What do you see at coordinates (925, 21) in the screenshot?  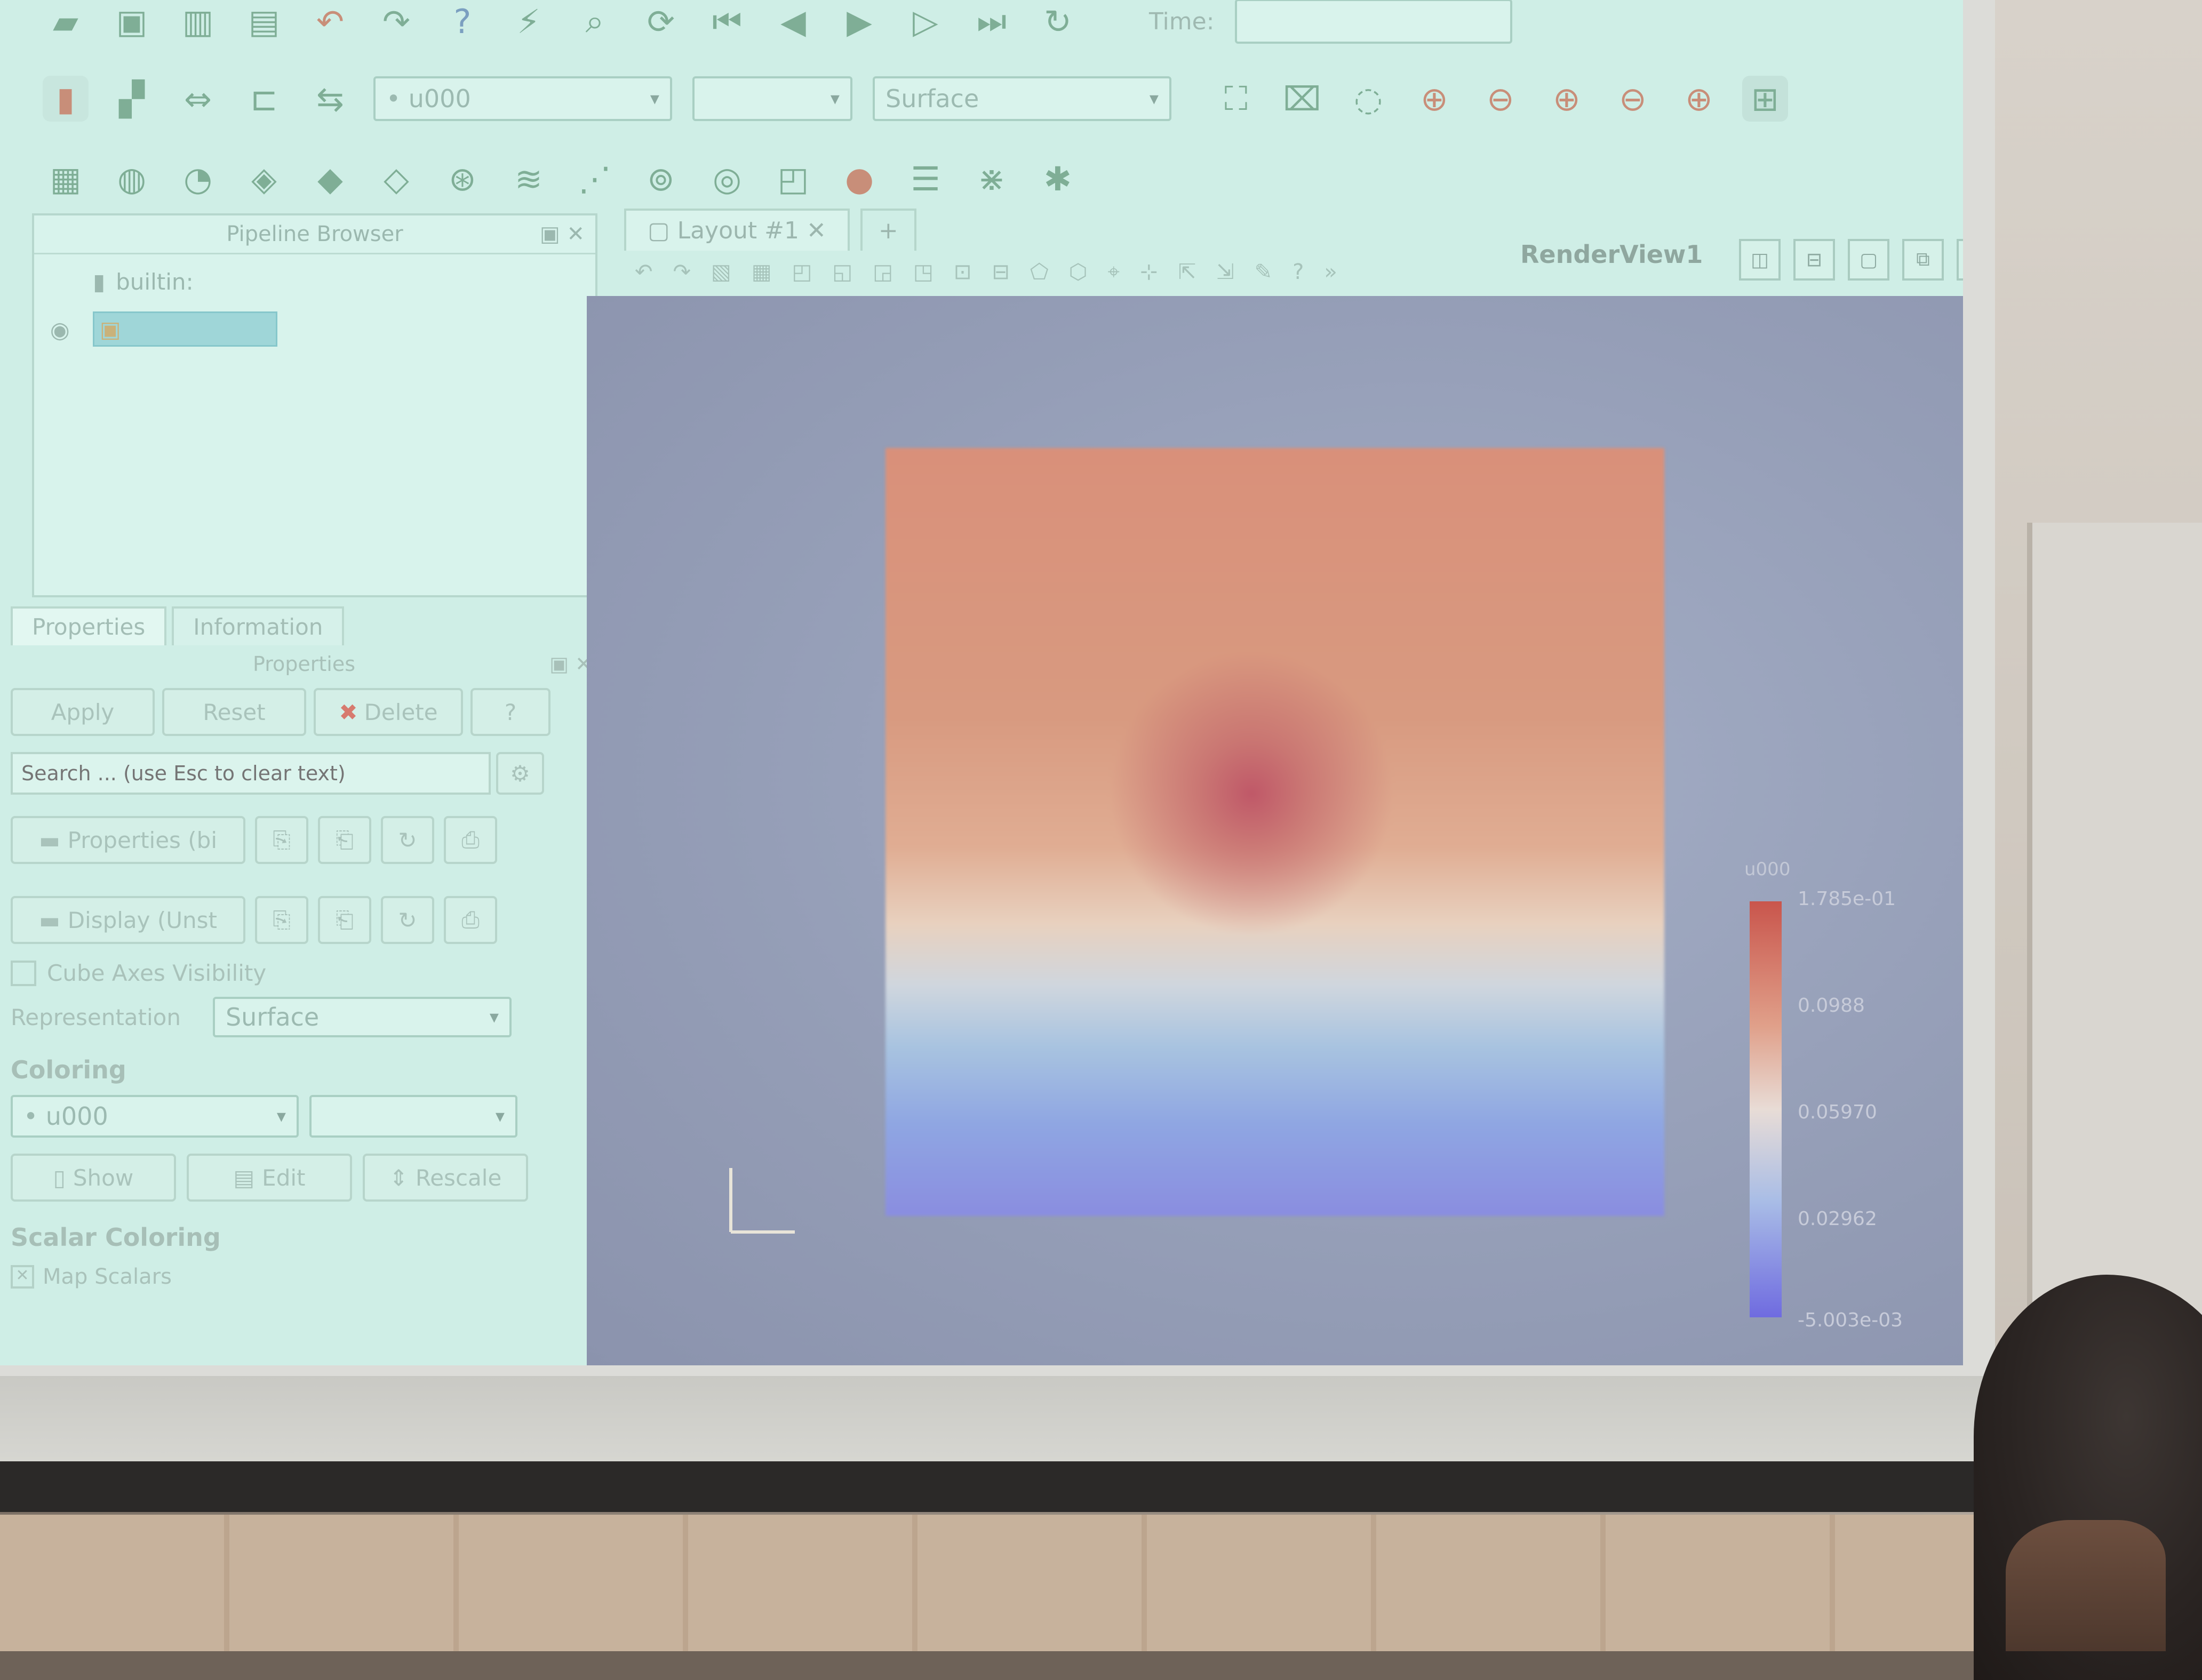 I see `next-frame-icon: ▷` at bounding box center [925, 21].